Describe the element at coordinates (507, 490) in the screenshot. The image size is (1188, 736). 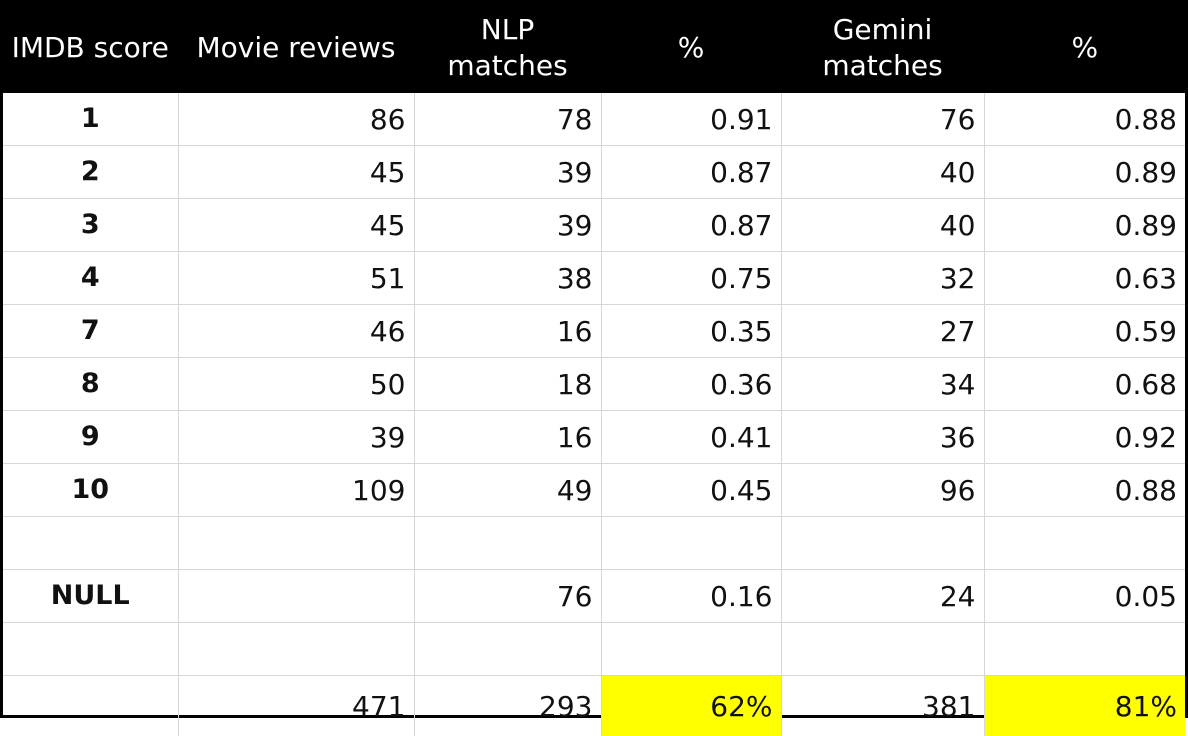
I see `cell-nlp-matches: 49` at that location.